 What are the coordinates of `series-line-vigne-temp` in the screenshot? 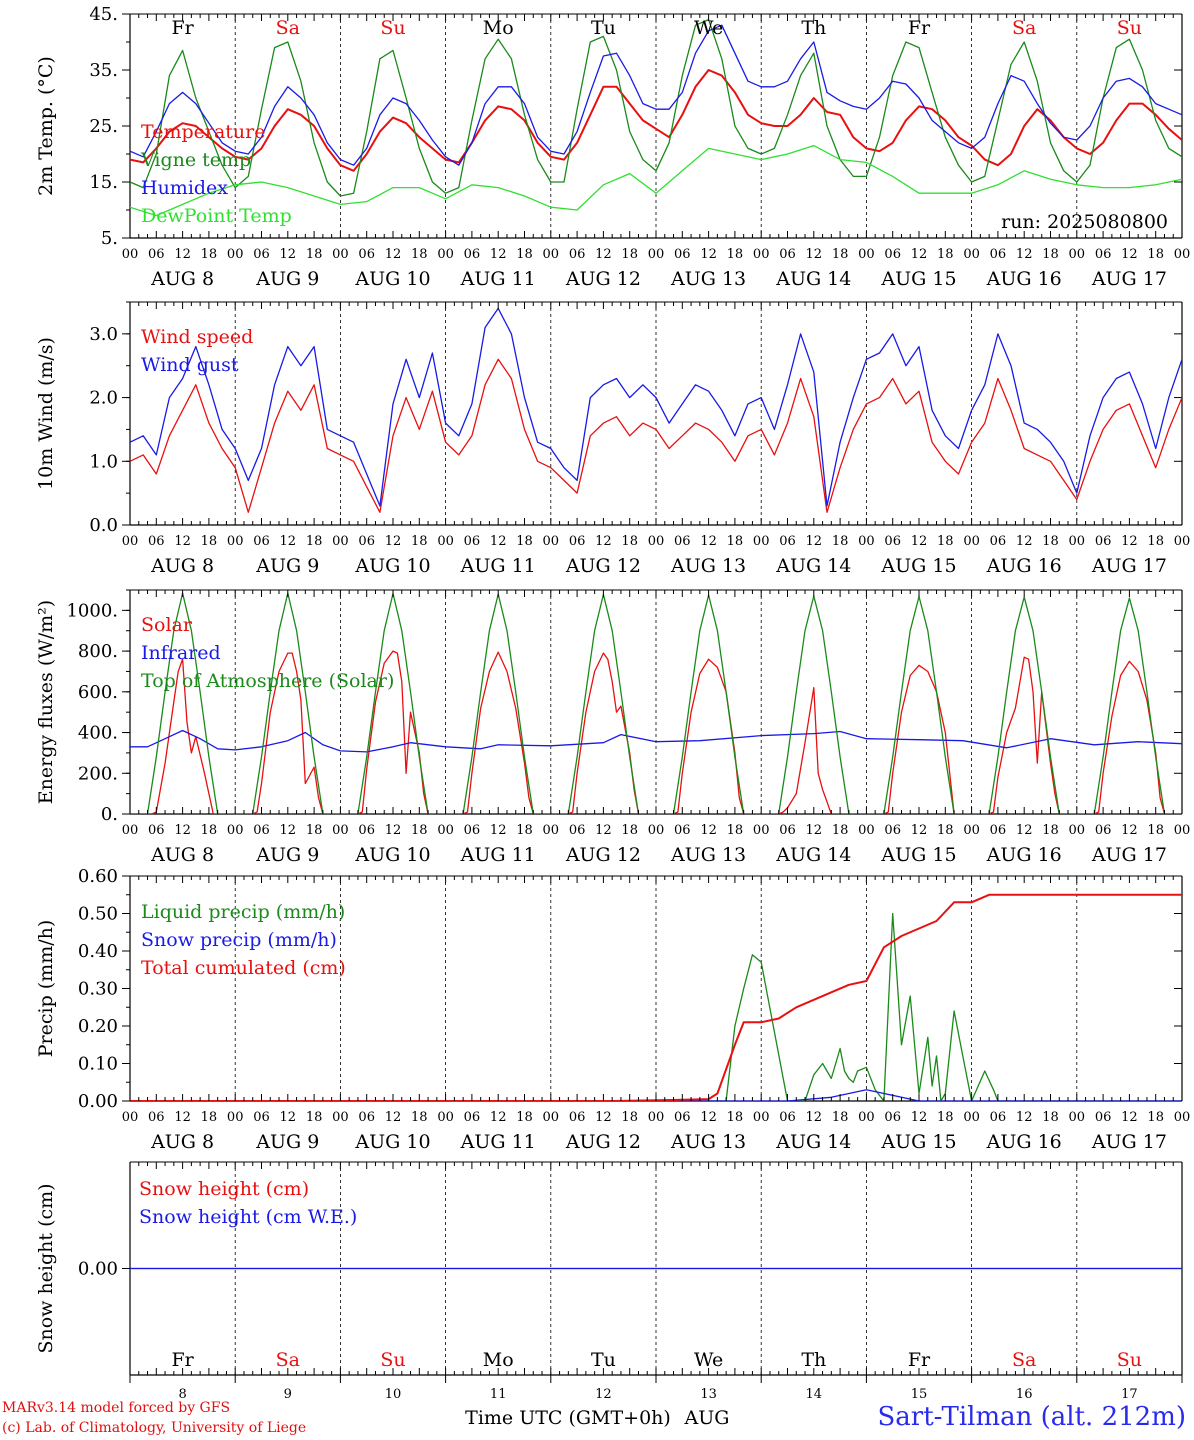 It's located at (656, 107).